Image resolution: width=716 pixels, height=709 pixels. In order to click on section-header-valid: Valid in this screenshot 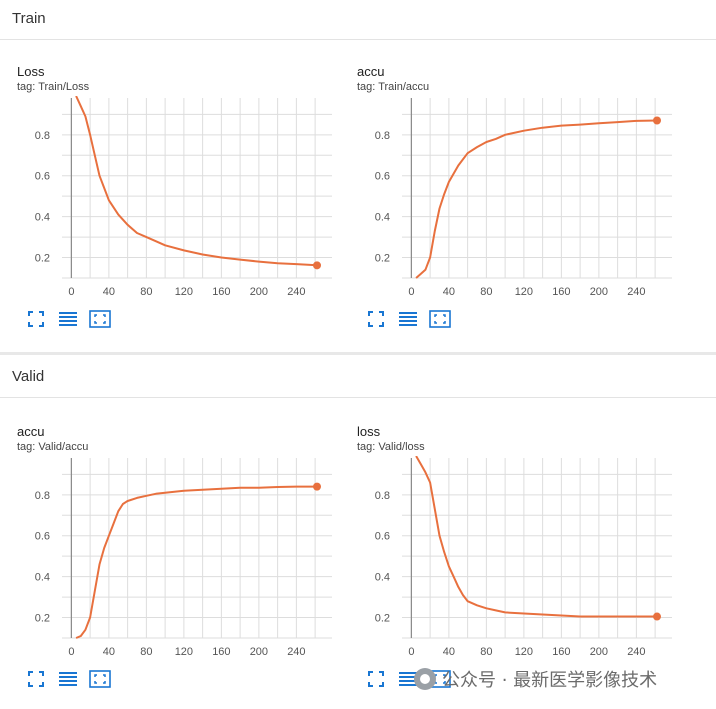, I will do `click(358, 378)`.